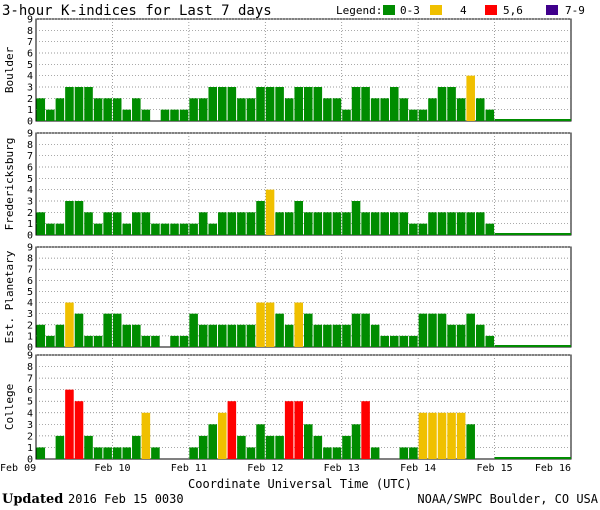  I want to click on panel-label: Fredericksburg, so click(9, 184).